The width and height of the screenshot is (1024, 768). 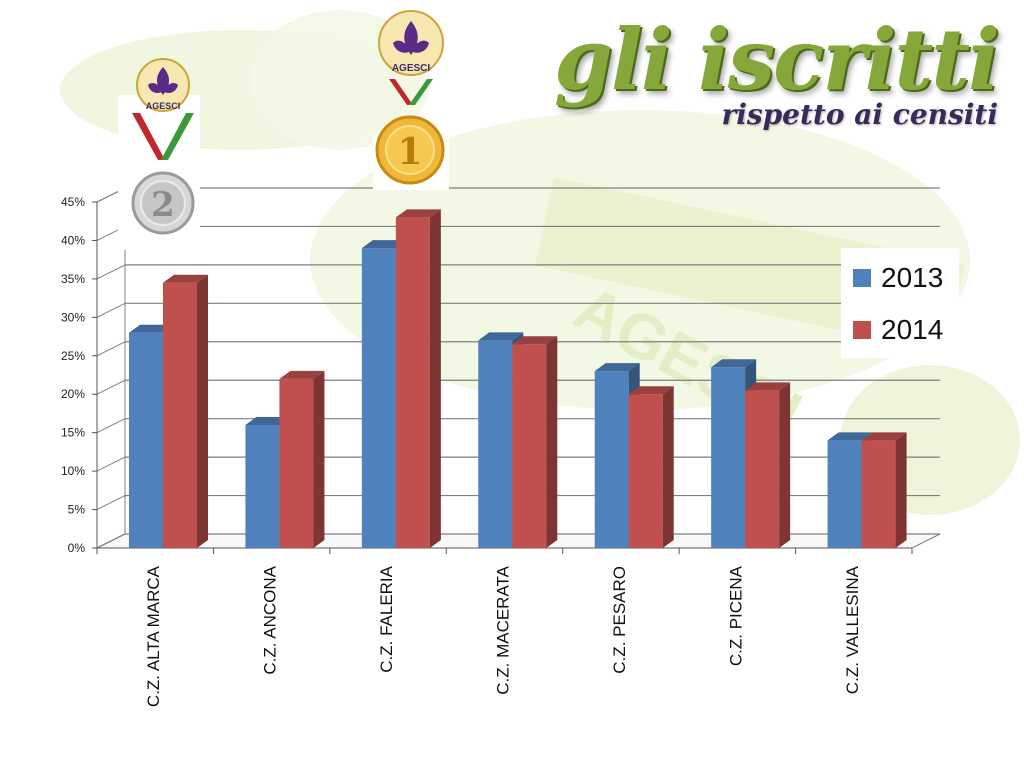 I want to click on bar-2014-c-z-picena, so click(x=768, y=465).